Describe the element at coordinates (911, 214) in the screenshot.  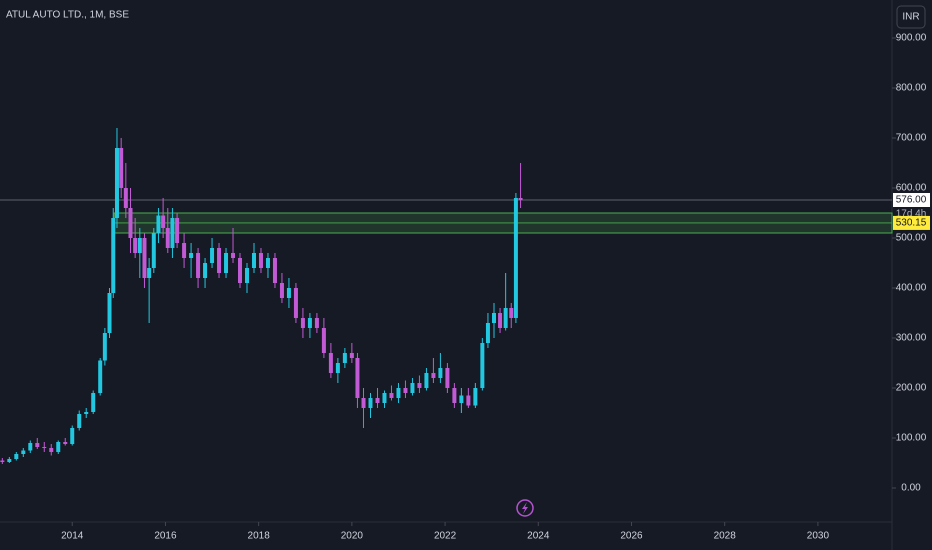
I see `countdown-label: 17d 4h` at that location.